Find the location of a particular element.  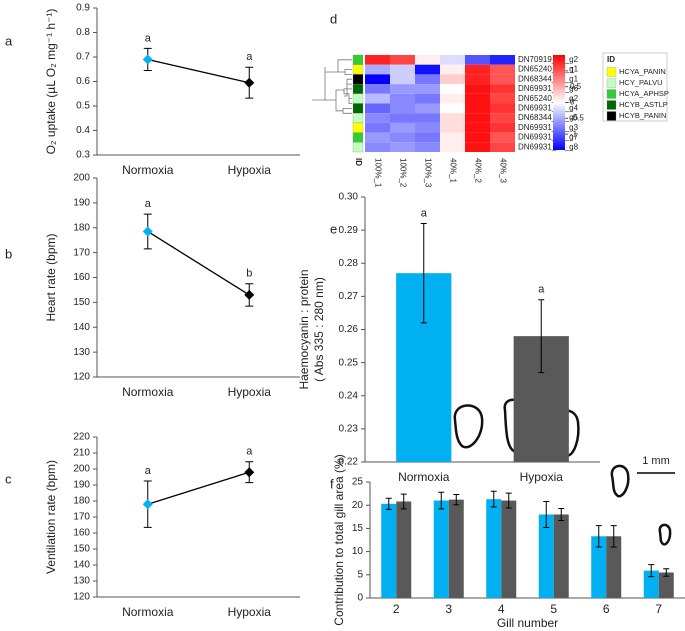

row-label: DN70919_c0_g2 is located at coordinates (548, 59).